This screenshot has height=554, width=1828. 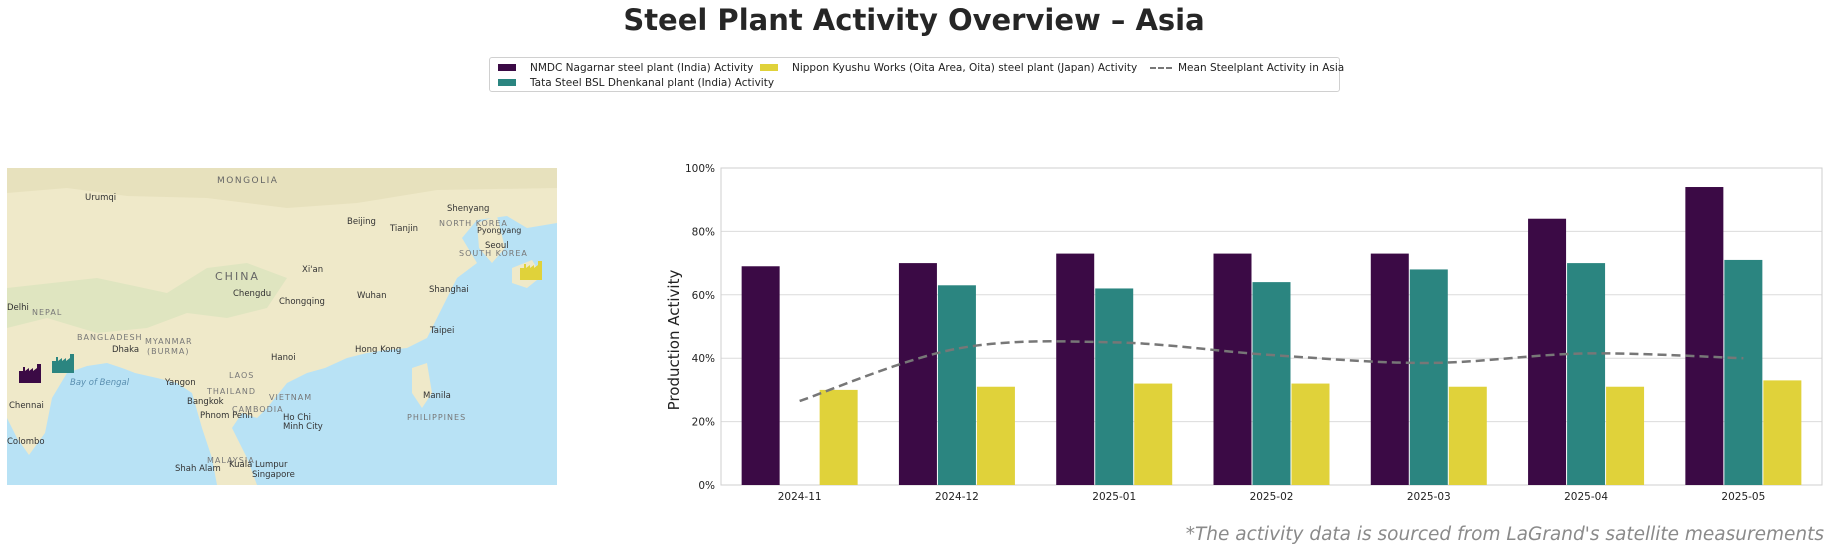 I want to click on marker-nippon, so click(x=531, y=270).